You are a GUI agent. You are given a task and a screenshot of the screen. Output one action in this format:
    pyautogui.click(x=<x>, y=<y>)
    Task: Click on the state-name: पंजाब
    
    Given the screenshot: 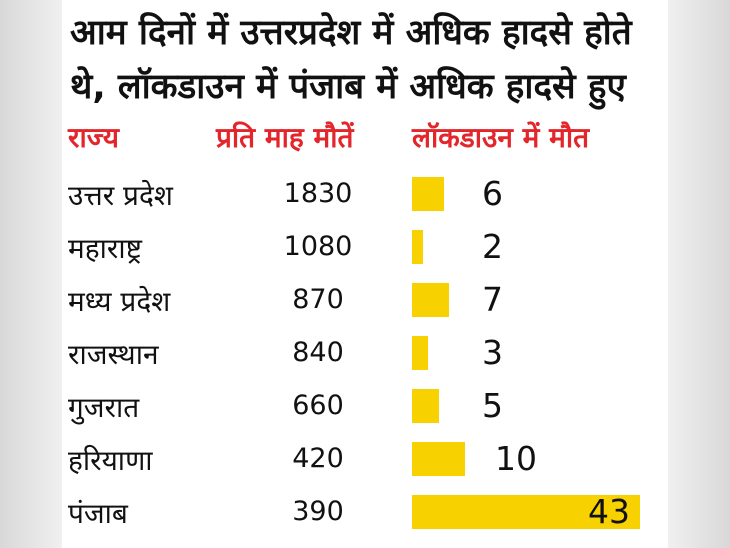 What is the action you would take?
    pyautogui.click(x=98, y=513)
    